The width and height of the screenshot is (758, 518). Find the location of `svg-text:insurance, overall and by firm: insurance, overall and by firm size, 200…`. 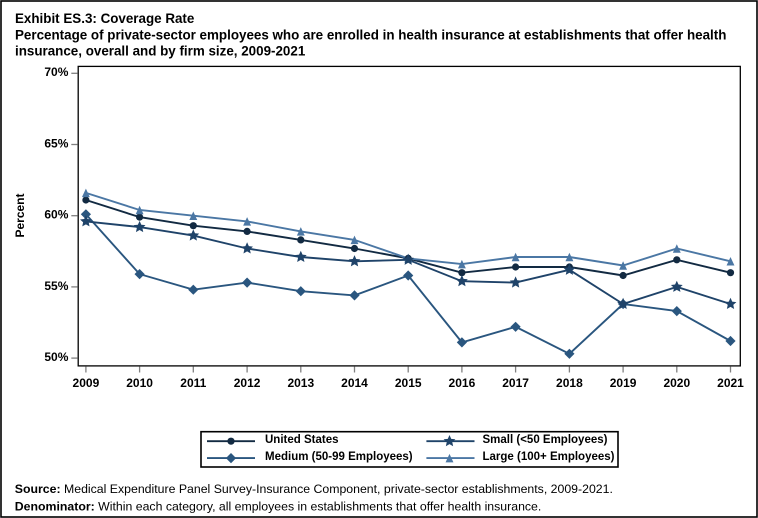

svg-text:insurance, overall and by firm: insurance, overall and by firm size, 200… is located at coordinates (160, 51).